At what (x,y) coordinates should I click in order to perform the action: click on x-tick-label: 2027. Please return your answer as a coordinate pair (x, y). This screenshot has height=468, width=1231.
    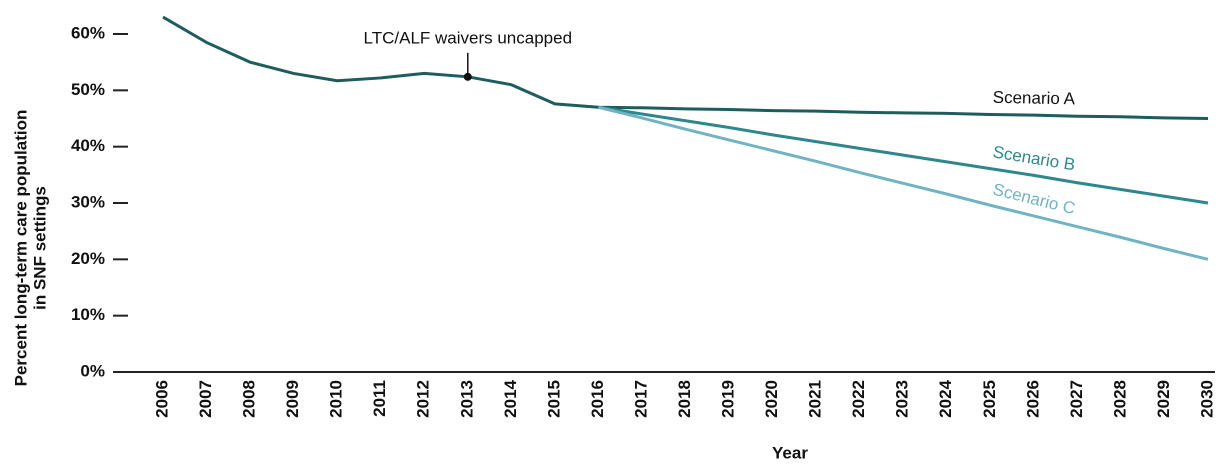
    Looking at the image, I should click on (1076, 399).